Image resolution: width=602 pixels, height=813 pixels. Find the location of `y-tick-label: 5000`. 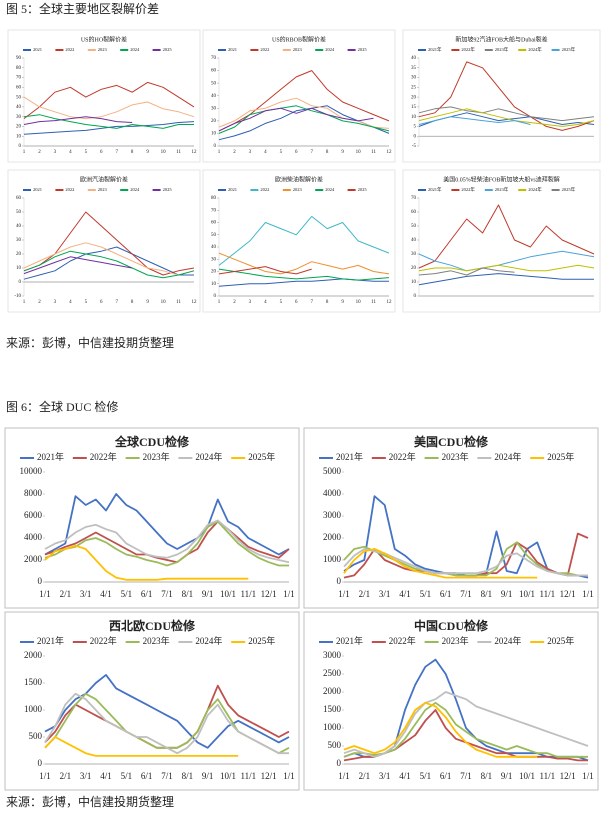

y-tick-label: 5000 is located at coordinates (332, 471).